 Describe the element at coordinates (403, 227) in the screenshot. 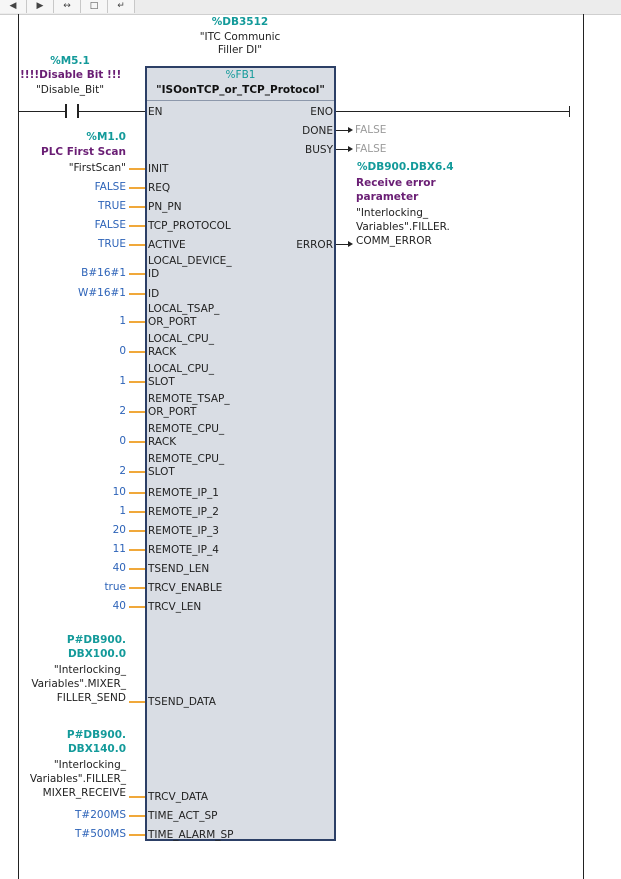

I see `error-symbol-line2: Variables".FILLER.` at that location.